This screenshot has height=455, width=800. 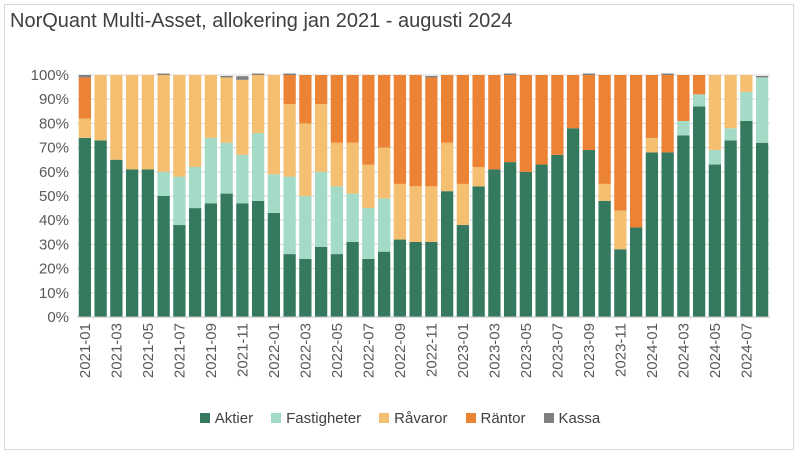 I want to click on x-tick-label: 2024-05, so click(x=715, y=350).